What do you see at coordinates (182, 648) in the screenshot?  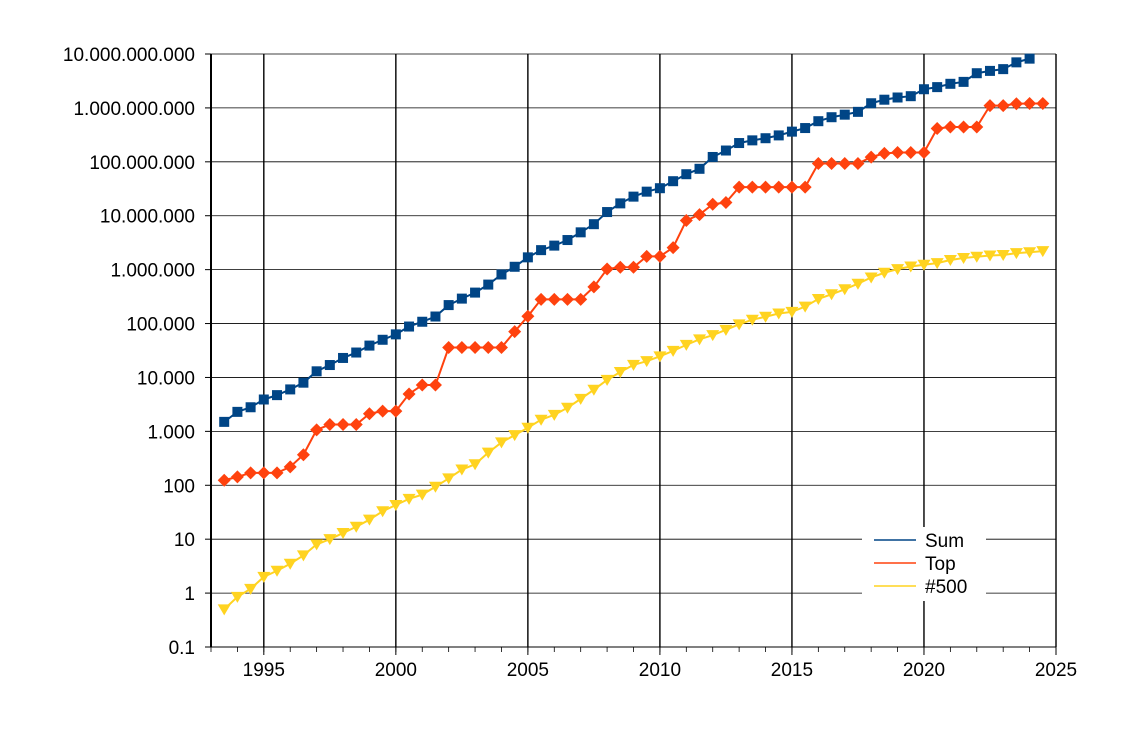 I see `y-tick-label: 0.1` at bounding box center [182, 648].